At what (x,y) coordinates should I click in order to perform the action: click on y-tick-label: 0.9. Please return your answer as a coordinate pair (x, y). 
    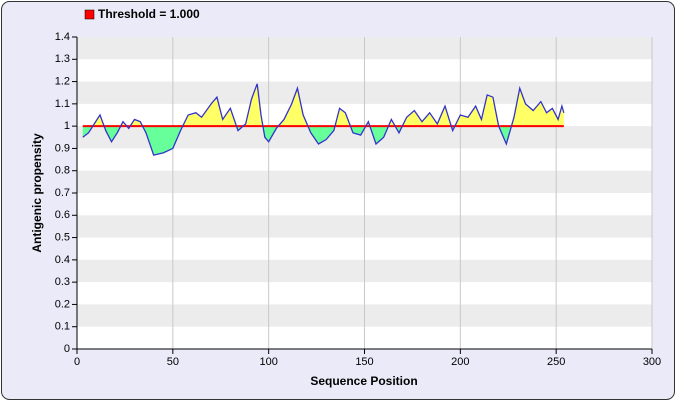
    Looking at the image, I should click on (62, 148).